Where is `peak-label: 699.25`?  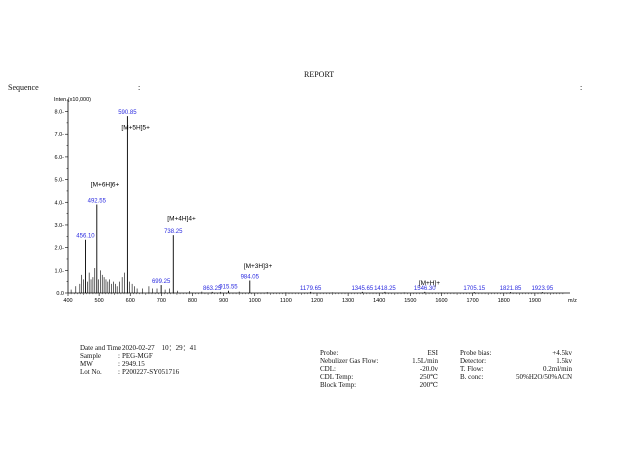 peak-label: 699.25 is located at coordinates (161, 282).